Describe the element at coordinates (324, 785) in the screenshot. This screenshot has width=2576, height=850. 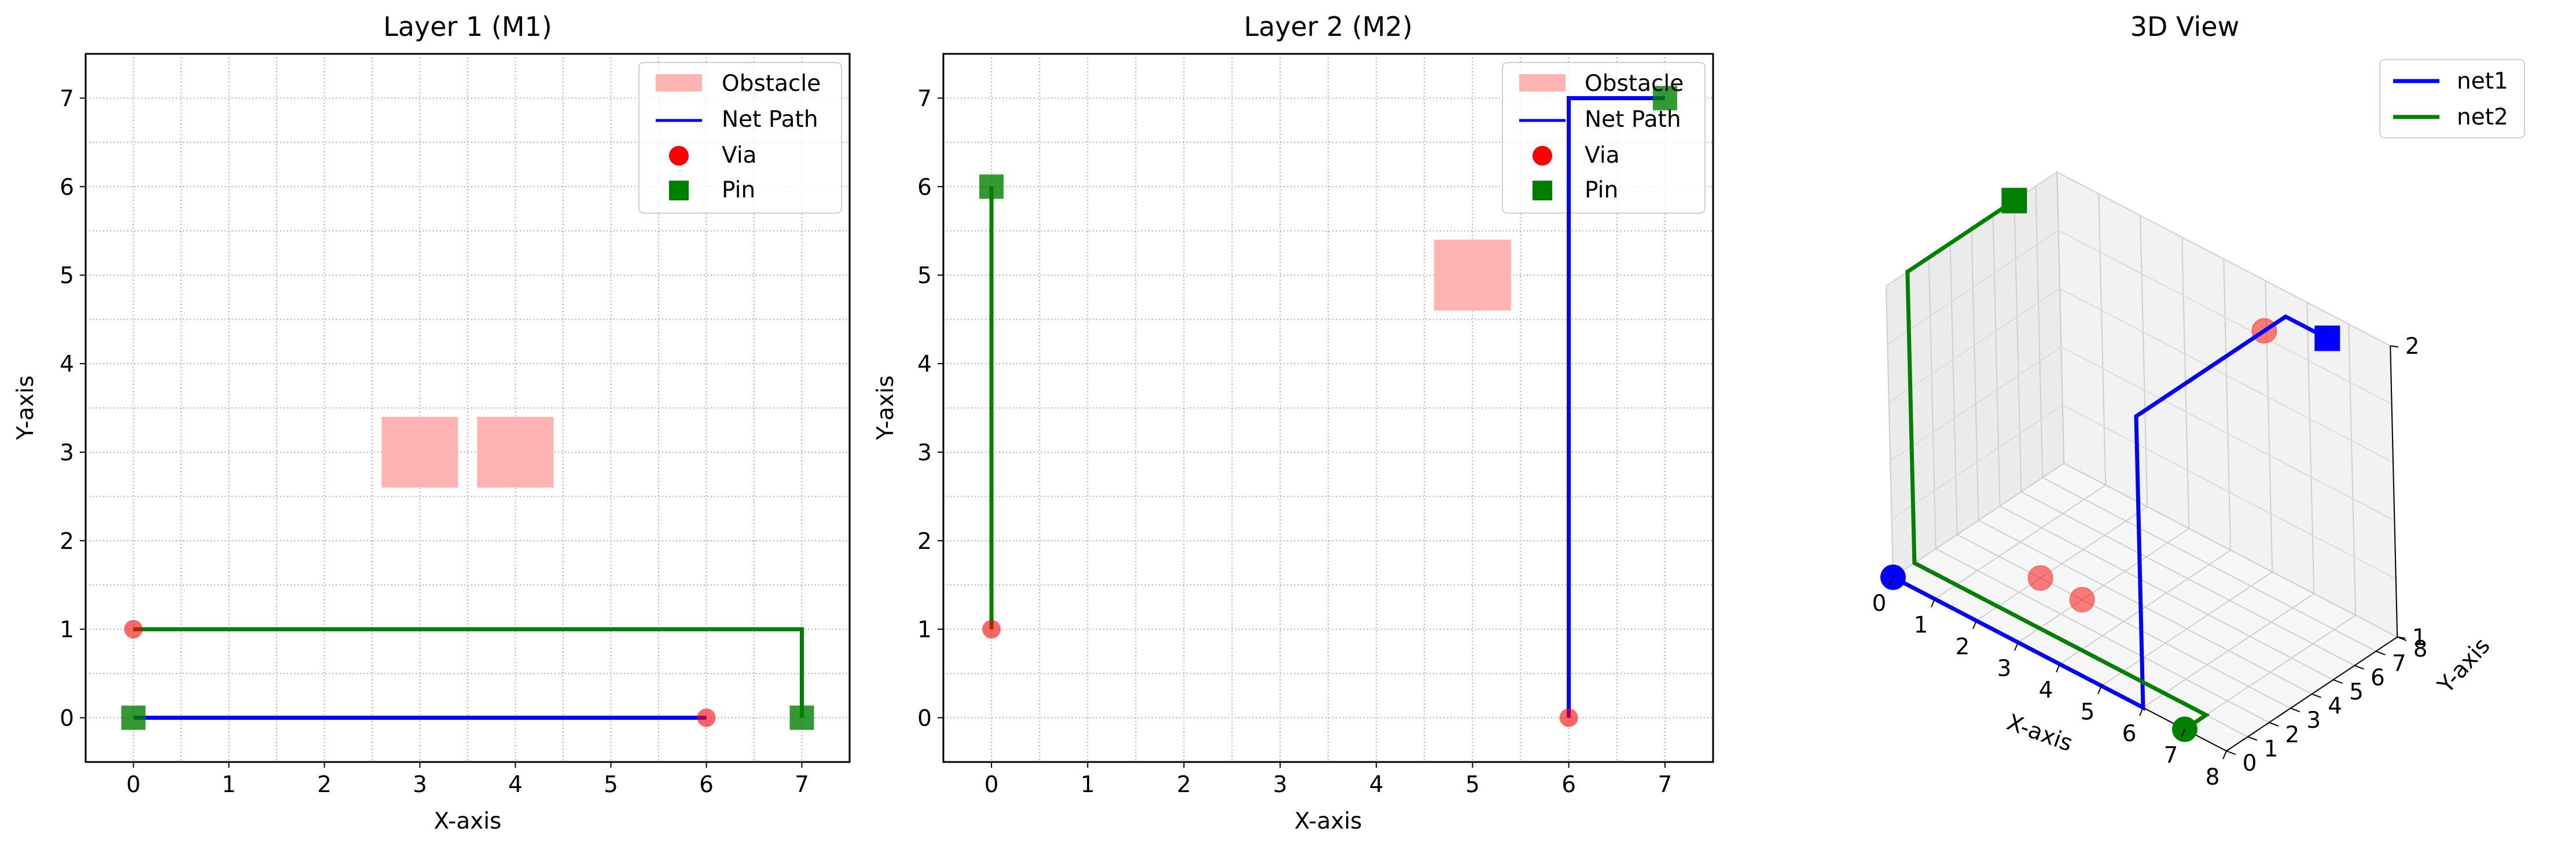
I see `x-tick-label: 2` at that location.